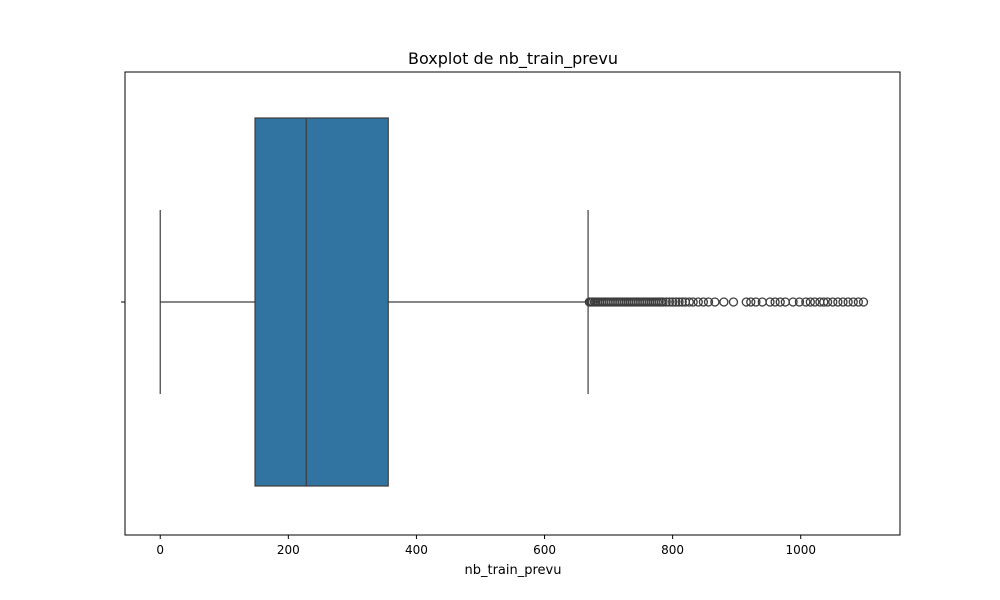 This screenshot has height=600, width=1000. I want to click on x-tick-label: 800, so click(672, 550).